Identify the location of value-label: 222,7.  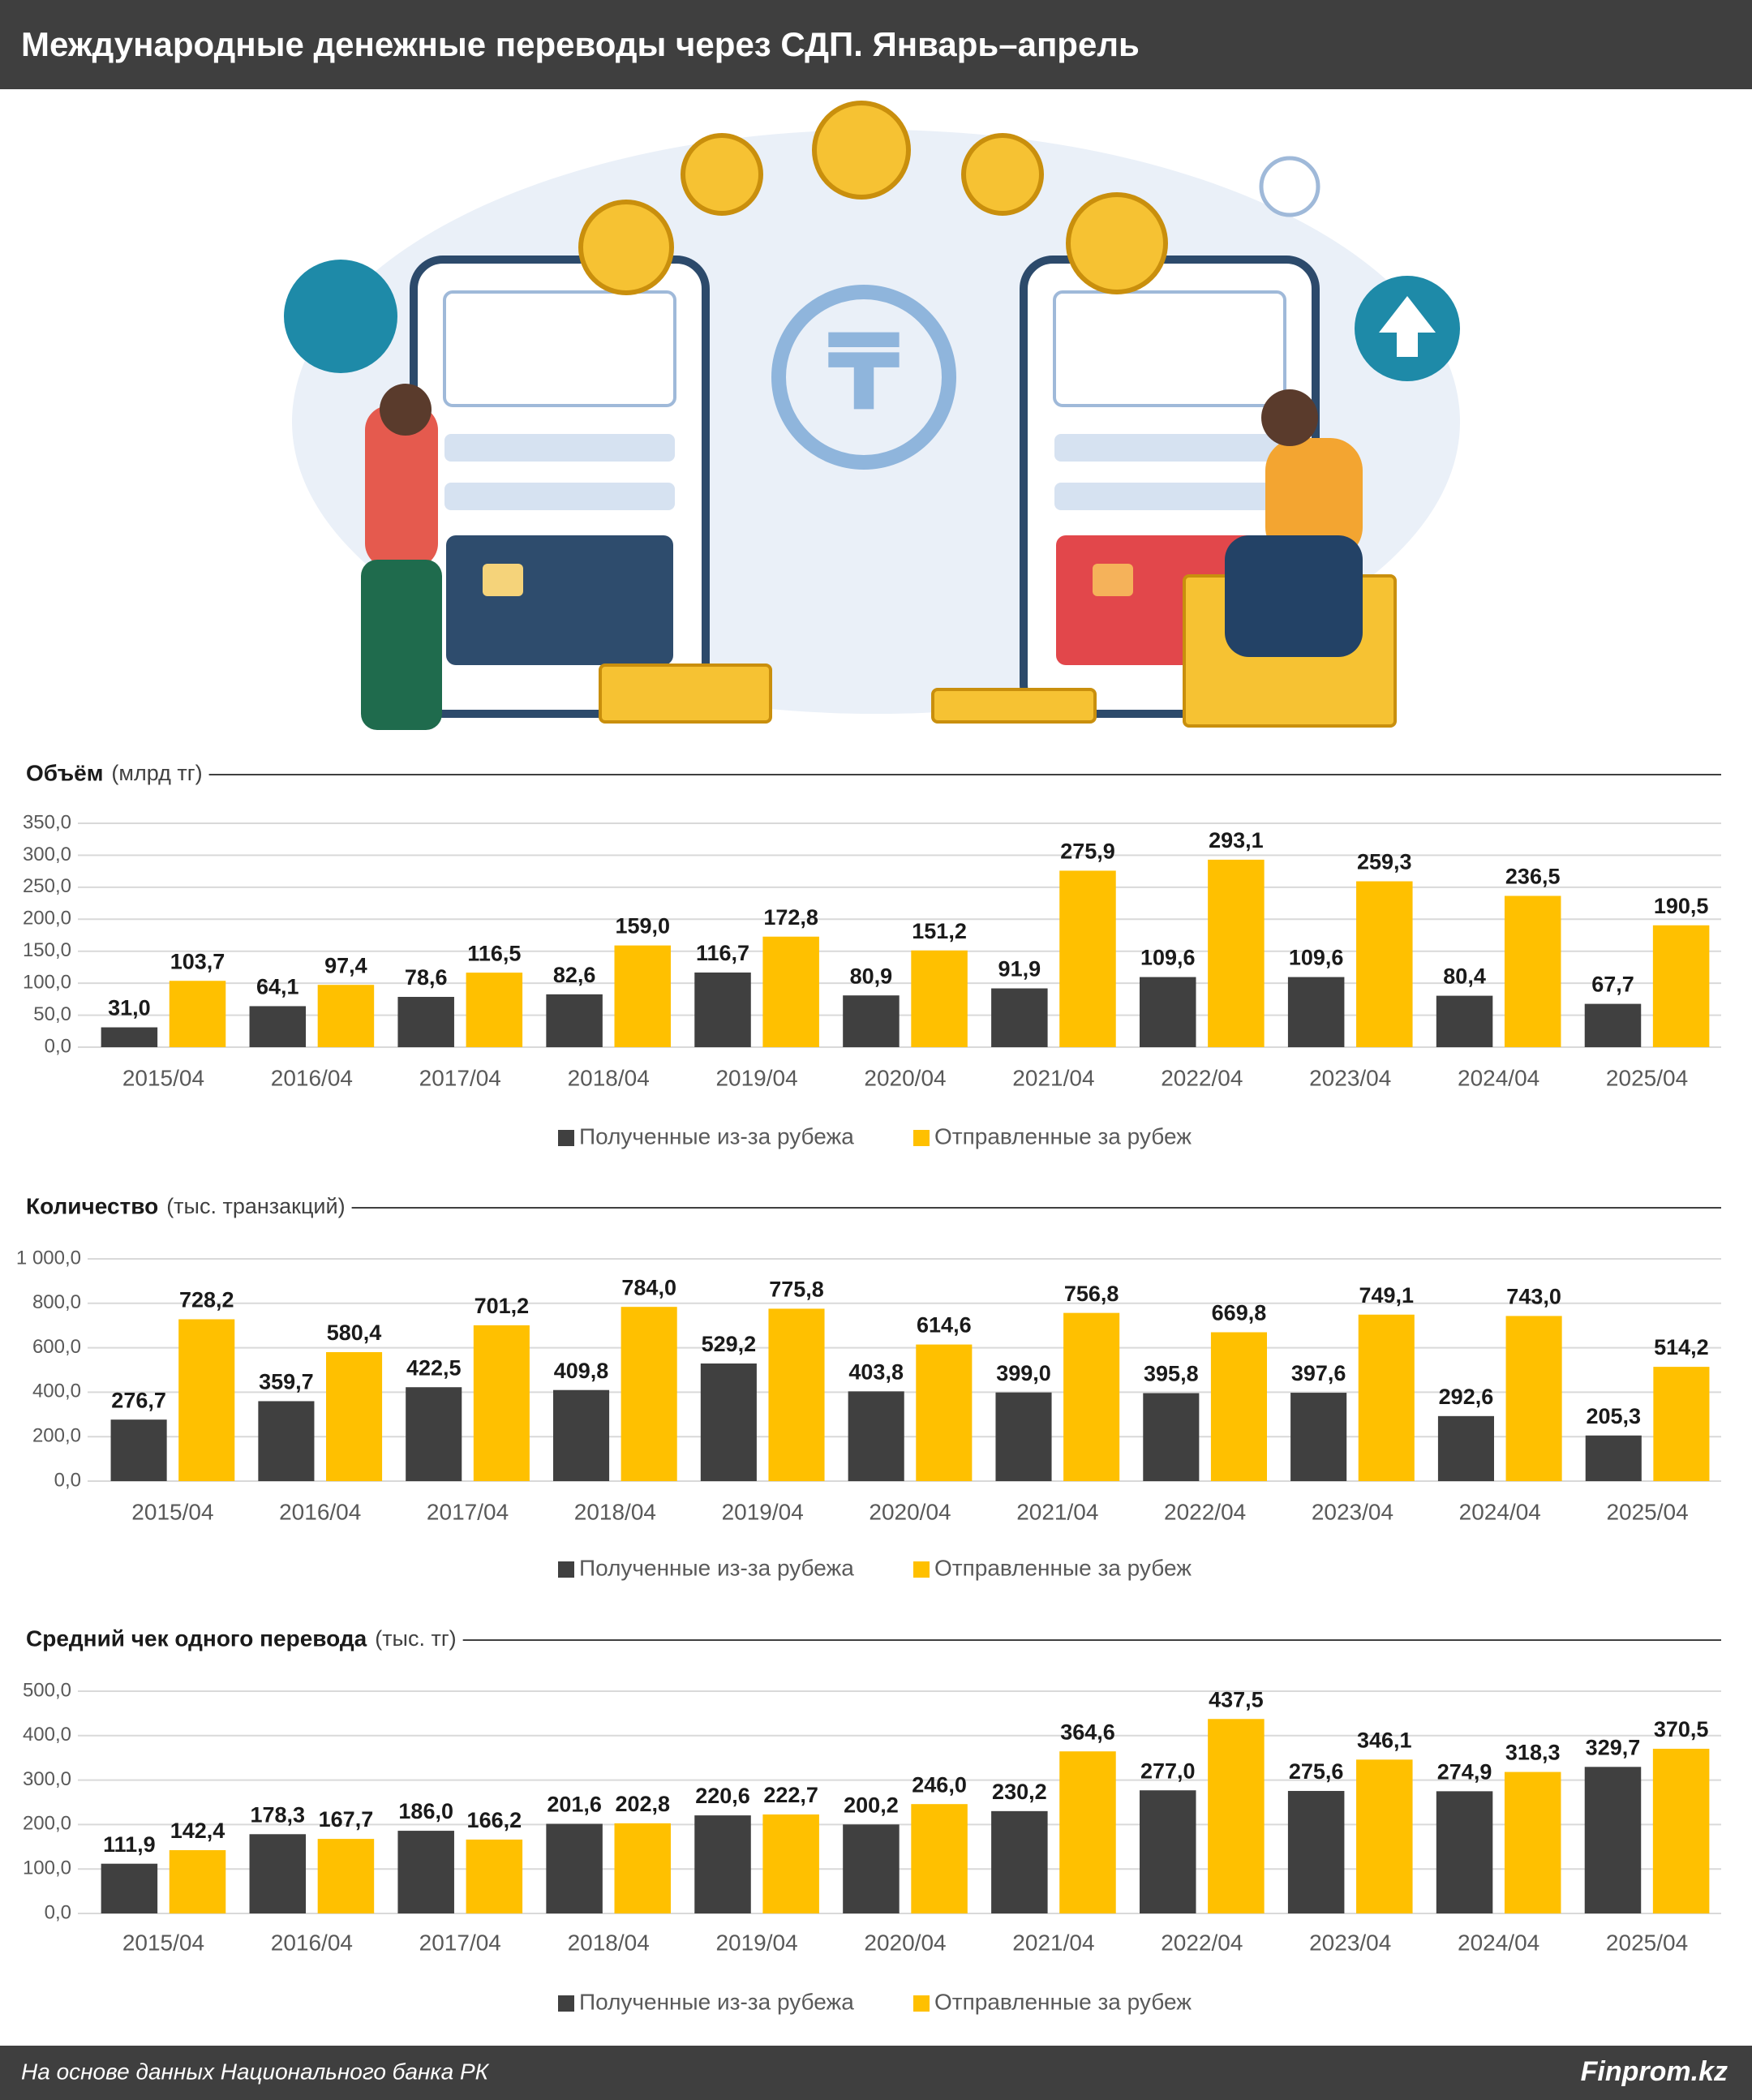
(791, 1795).